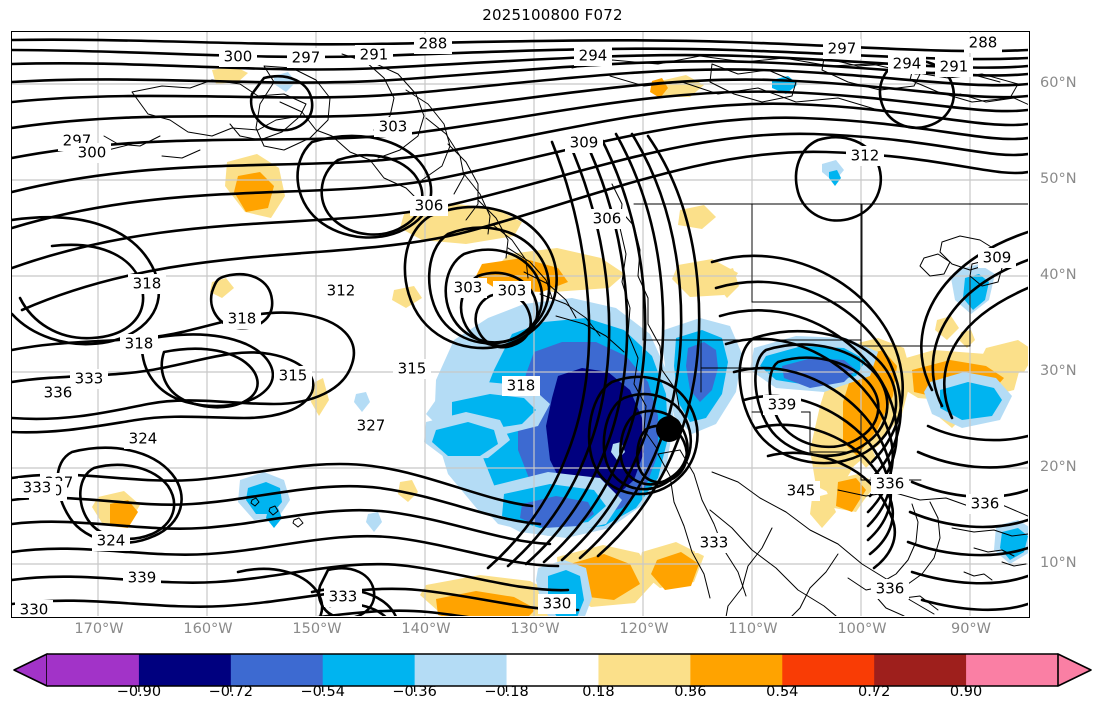  What do you see at coordinates (966, 692) in the screenshot?
I see `colorbar-tick-label: 0.90` at bounding box center [966, 692].